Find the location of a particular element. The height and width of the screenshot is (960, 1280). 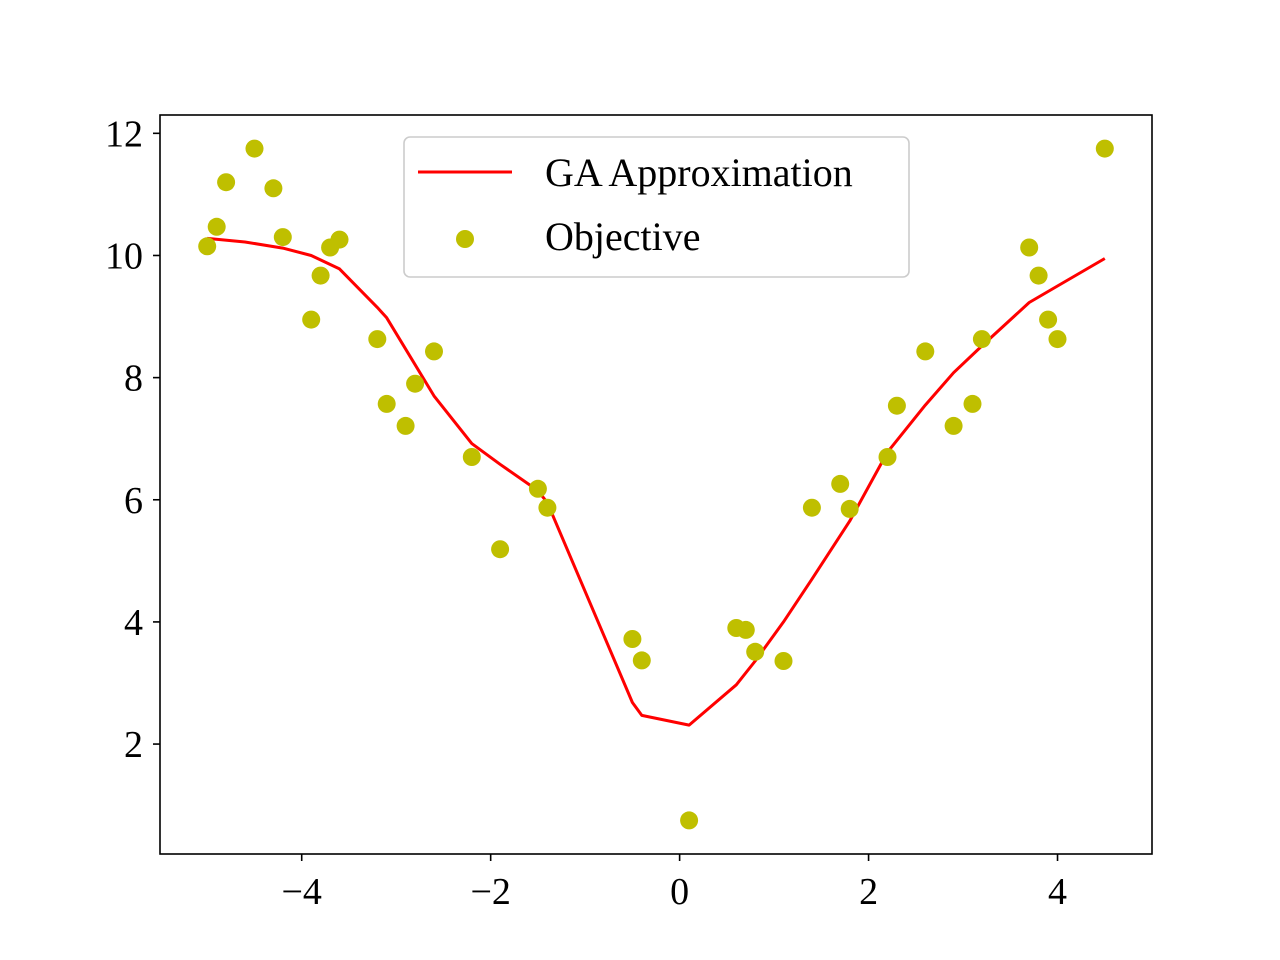

x-tick-label: 4 is located at coordinates (1057, 892).